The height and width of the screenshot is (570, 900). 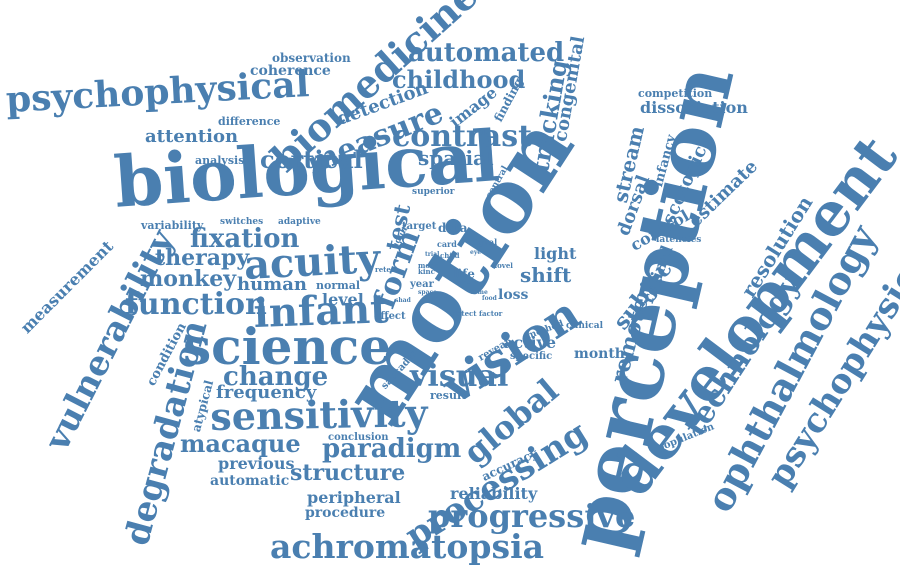 I want to click on word-human: human, so click(x=272, y=284).